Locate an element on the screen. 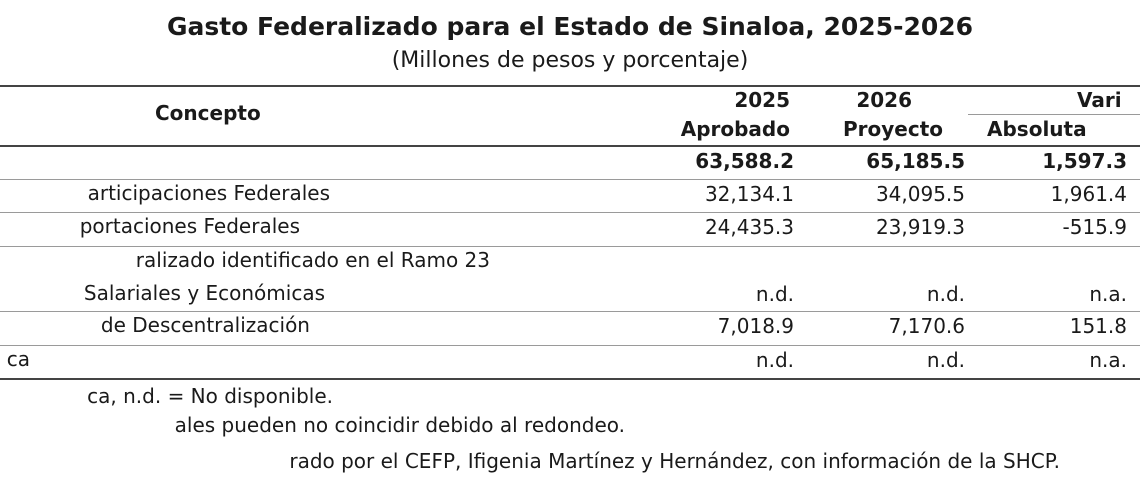  row-proyecto: 23,919.3 is located at coordinates (920, 227).